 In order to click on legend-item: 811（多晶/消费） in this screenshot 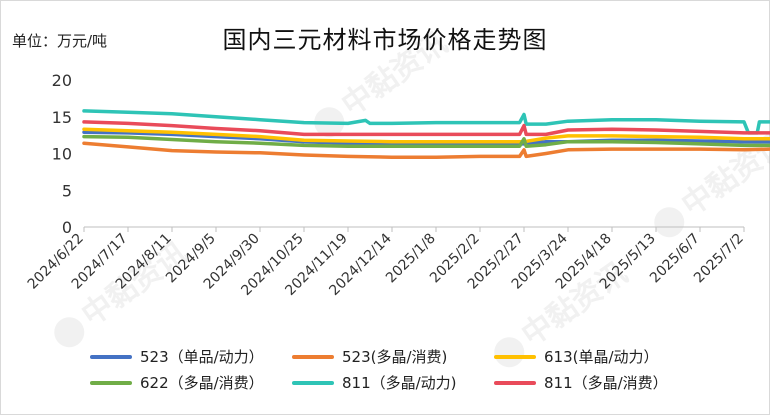, I will do `click(581, 382)`.